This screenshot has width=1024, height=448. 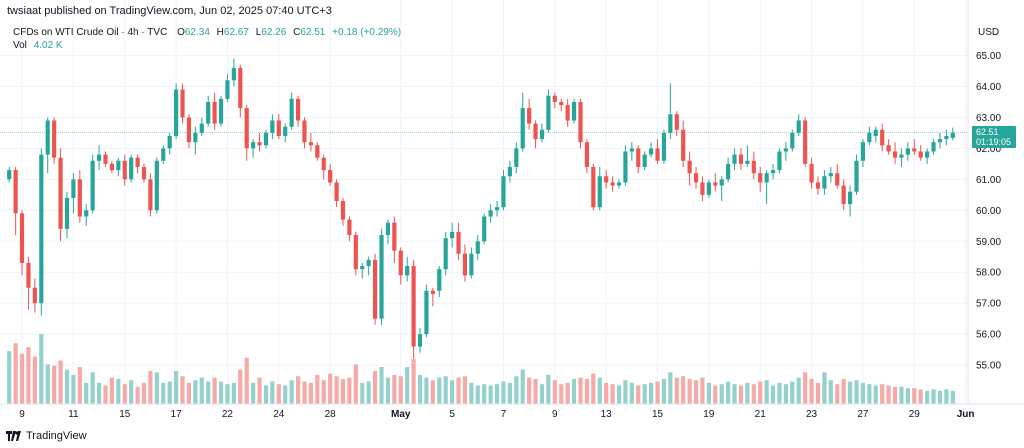 I want to click on time-tick-label: 9, so click(x=555, y=414).